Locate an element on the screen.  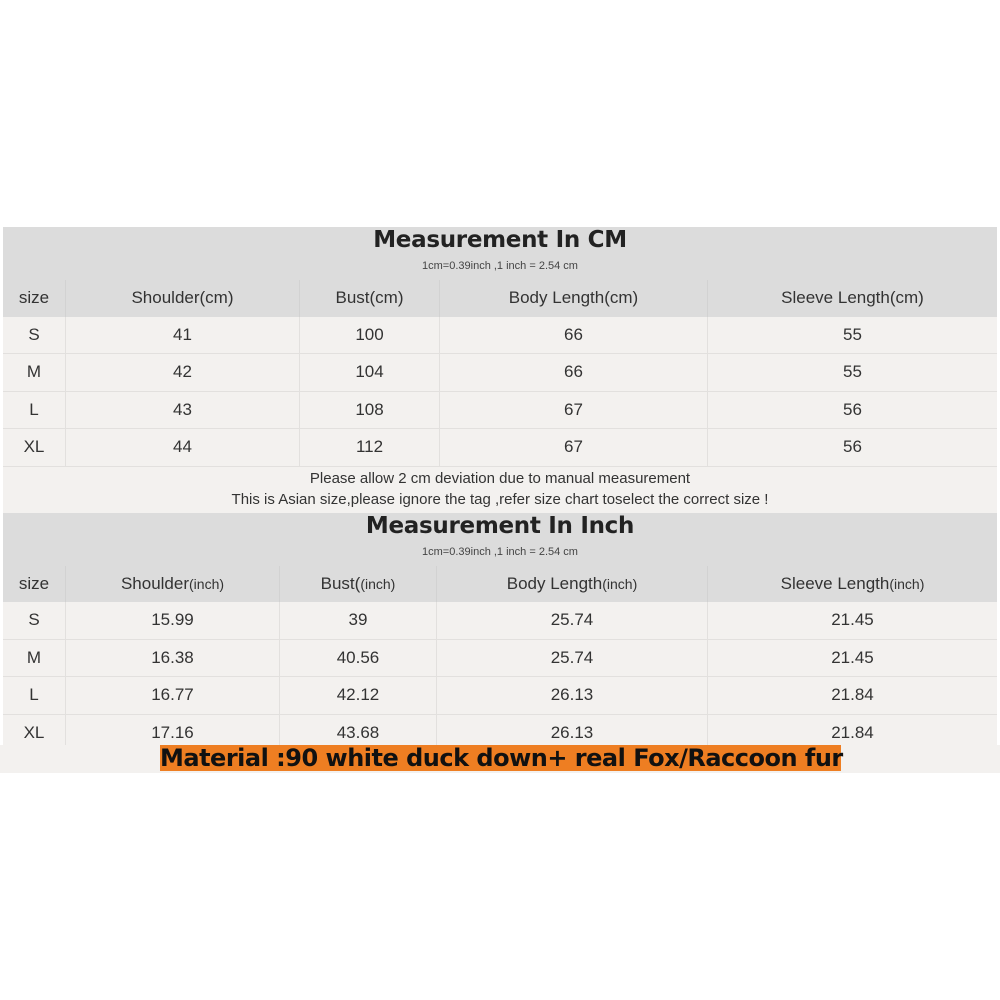
table-cell: 16.77 is located at coordinates (173, 695).